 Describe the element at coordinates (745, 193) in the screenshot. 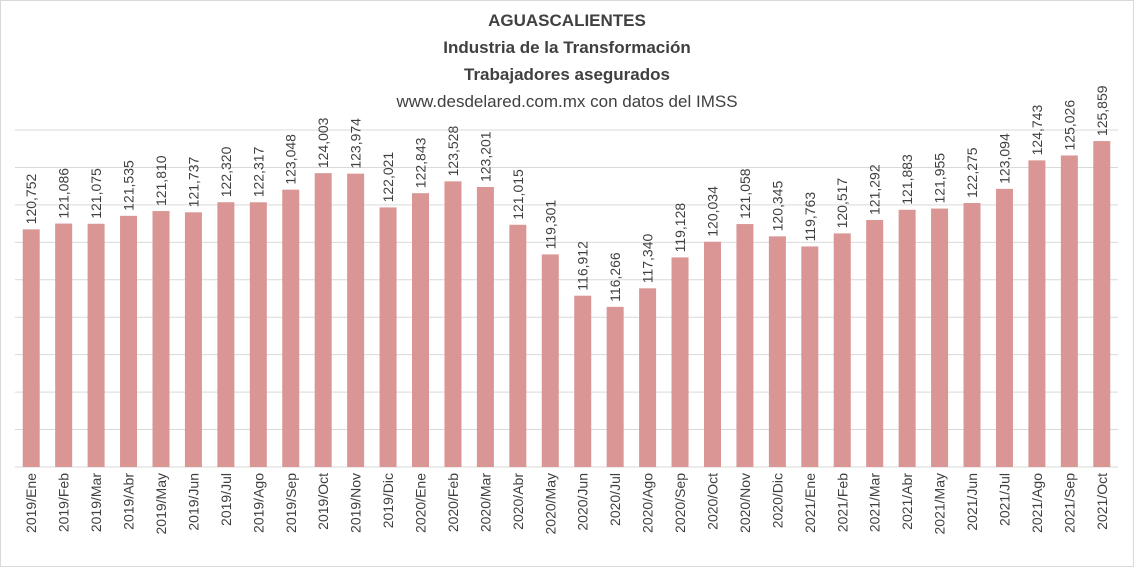

I see `data-label: 121,058` at that location.